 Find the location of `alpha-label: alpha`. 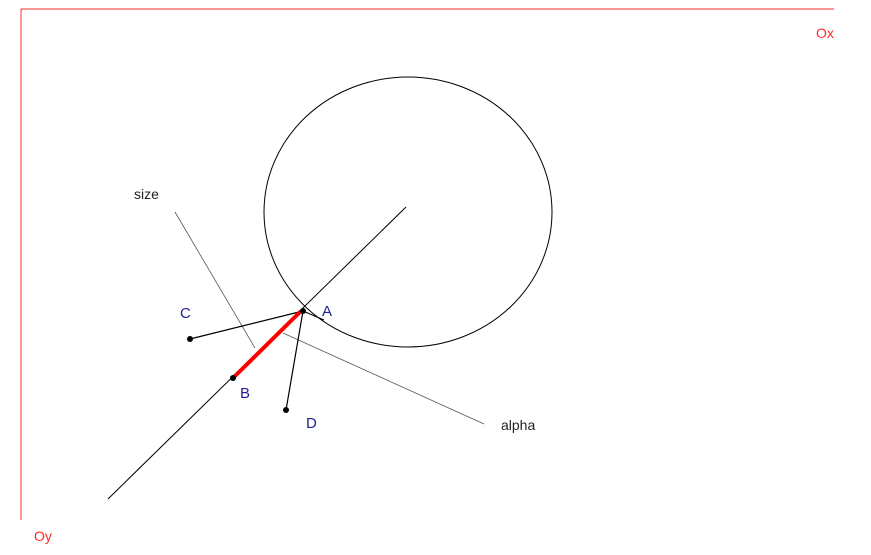

alpha-label: alpha is located at coordinates (518, 425).